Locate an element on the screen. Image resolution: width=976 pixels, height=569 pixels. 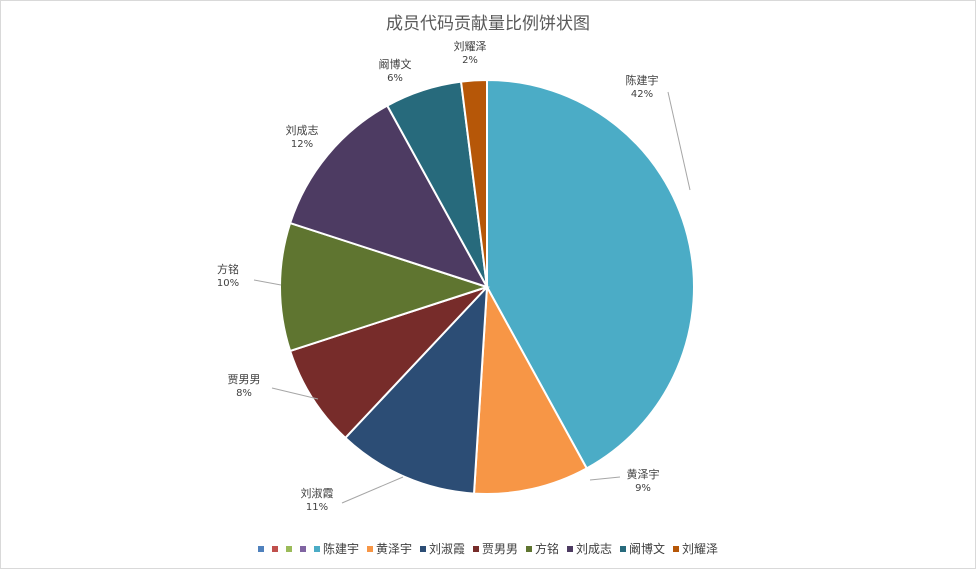
legend-label: 刘成志 is located at coordinates (594, 549).